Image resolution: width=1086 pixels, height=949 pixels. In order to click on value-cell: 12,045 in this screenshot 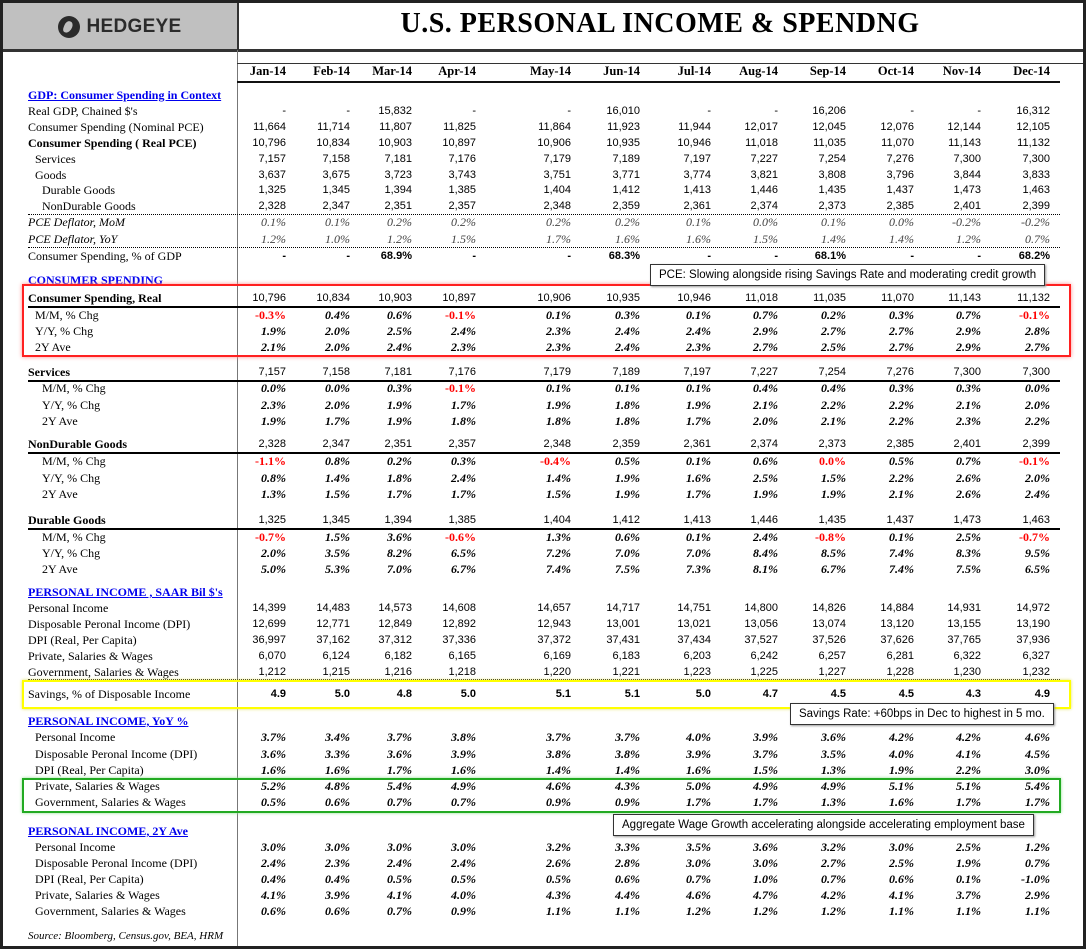, I will do `click(829, 127)`.